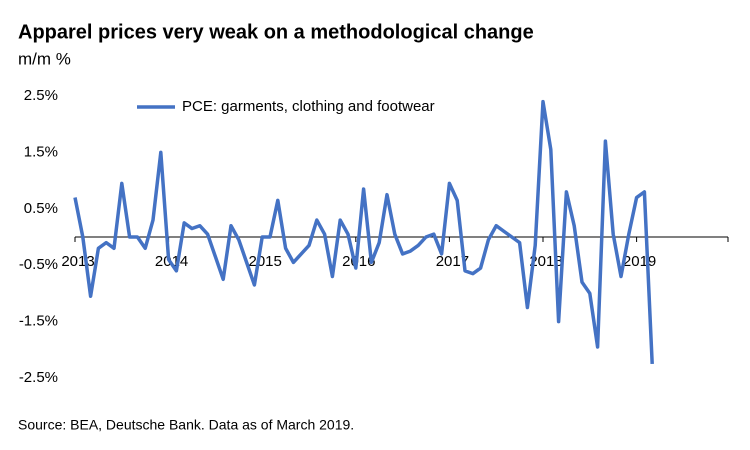  I want to click on y-tick-label: -2.5%, so click(38, 377).